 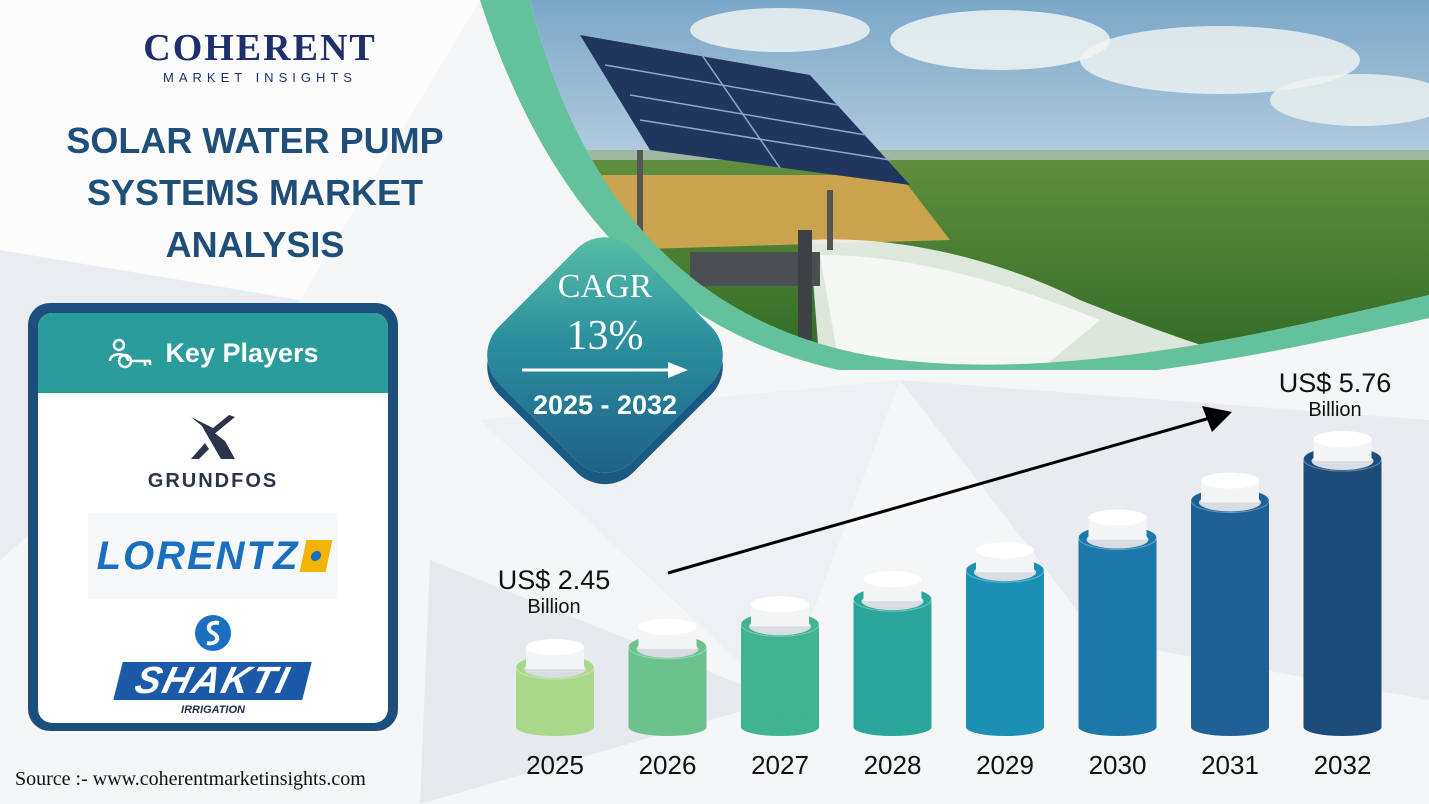 I want to click on title-line-1: SOLAR WATER PUMP, so click(x=255, y=140).